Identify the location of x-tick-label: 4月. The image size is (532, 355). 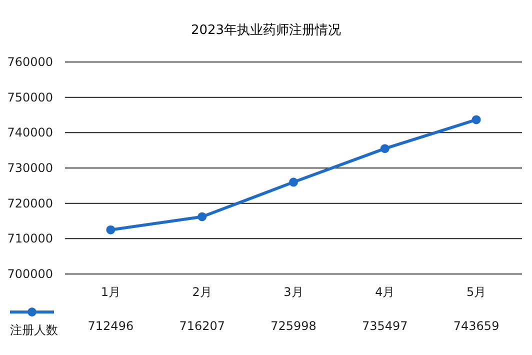
(385, 292).